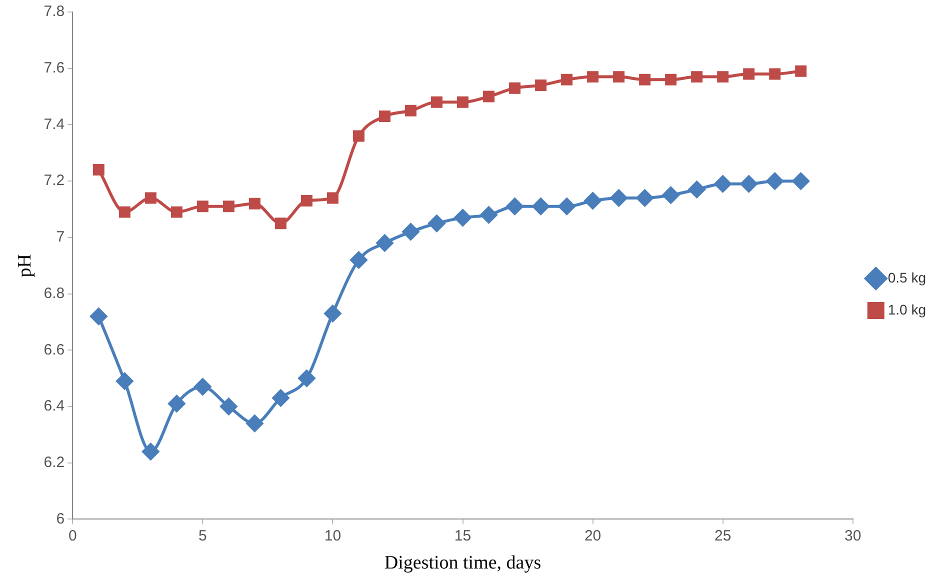  Describe the element at coordinates (463, 563) in the screenshot. I see `x-axis-title: Digestion time, days` at that location.